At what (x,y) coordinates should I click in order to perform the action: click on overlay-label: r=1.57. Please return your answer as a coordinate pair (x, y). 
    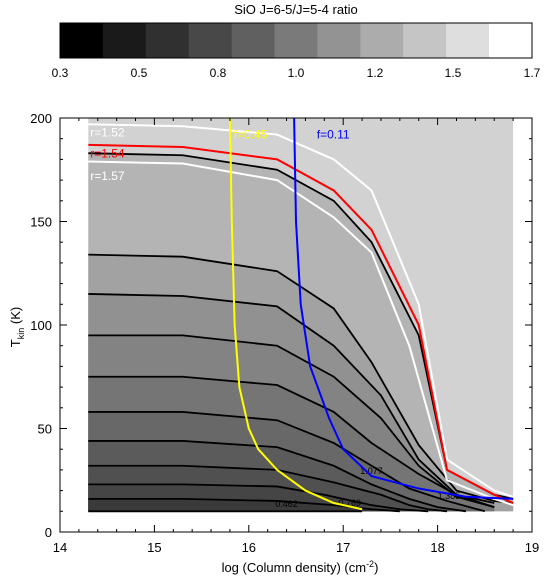
    Looking at the image, I should click on (107, 176).